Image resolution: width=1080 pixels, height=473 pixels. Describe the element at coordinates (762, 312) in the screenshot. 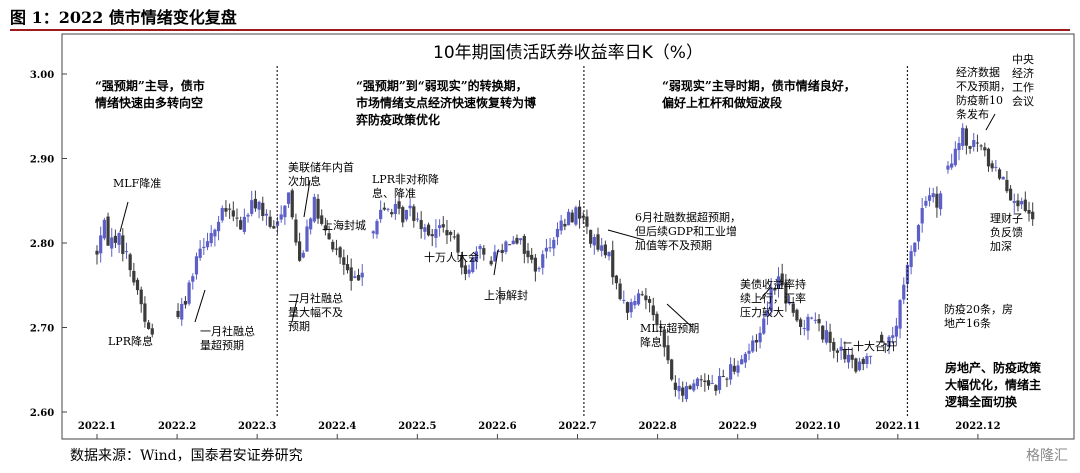

I see `annotation-us-yield: 压力较大` at that location.